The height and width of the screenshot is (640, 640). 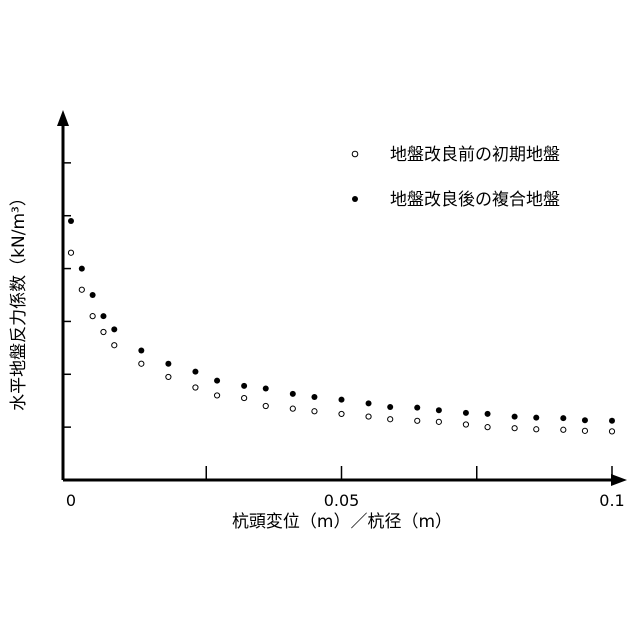 What do you see at coordinates (475, 155) in the screenshot?
I see `legend-label: 地盤改良前の初期地盤` at bounding box center [475, 155].